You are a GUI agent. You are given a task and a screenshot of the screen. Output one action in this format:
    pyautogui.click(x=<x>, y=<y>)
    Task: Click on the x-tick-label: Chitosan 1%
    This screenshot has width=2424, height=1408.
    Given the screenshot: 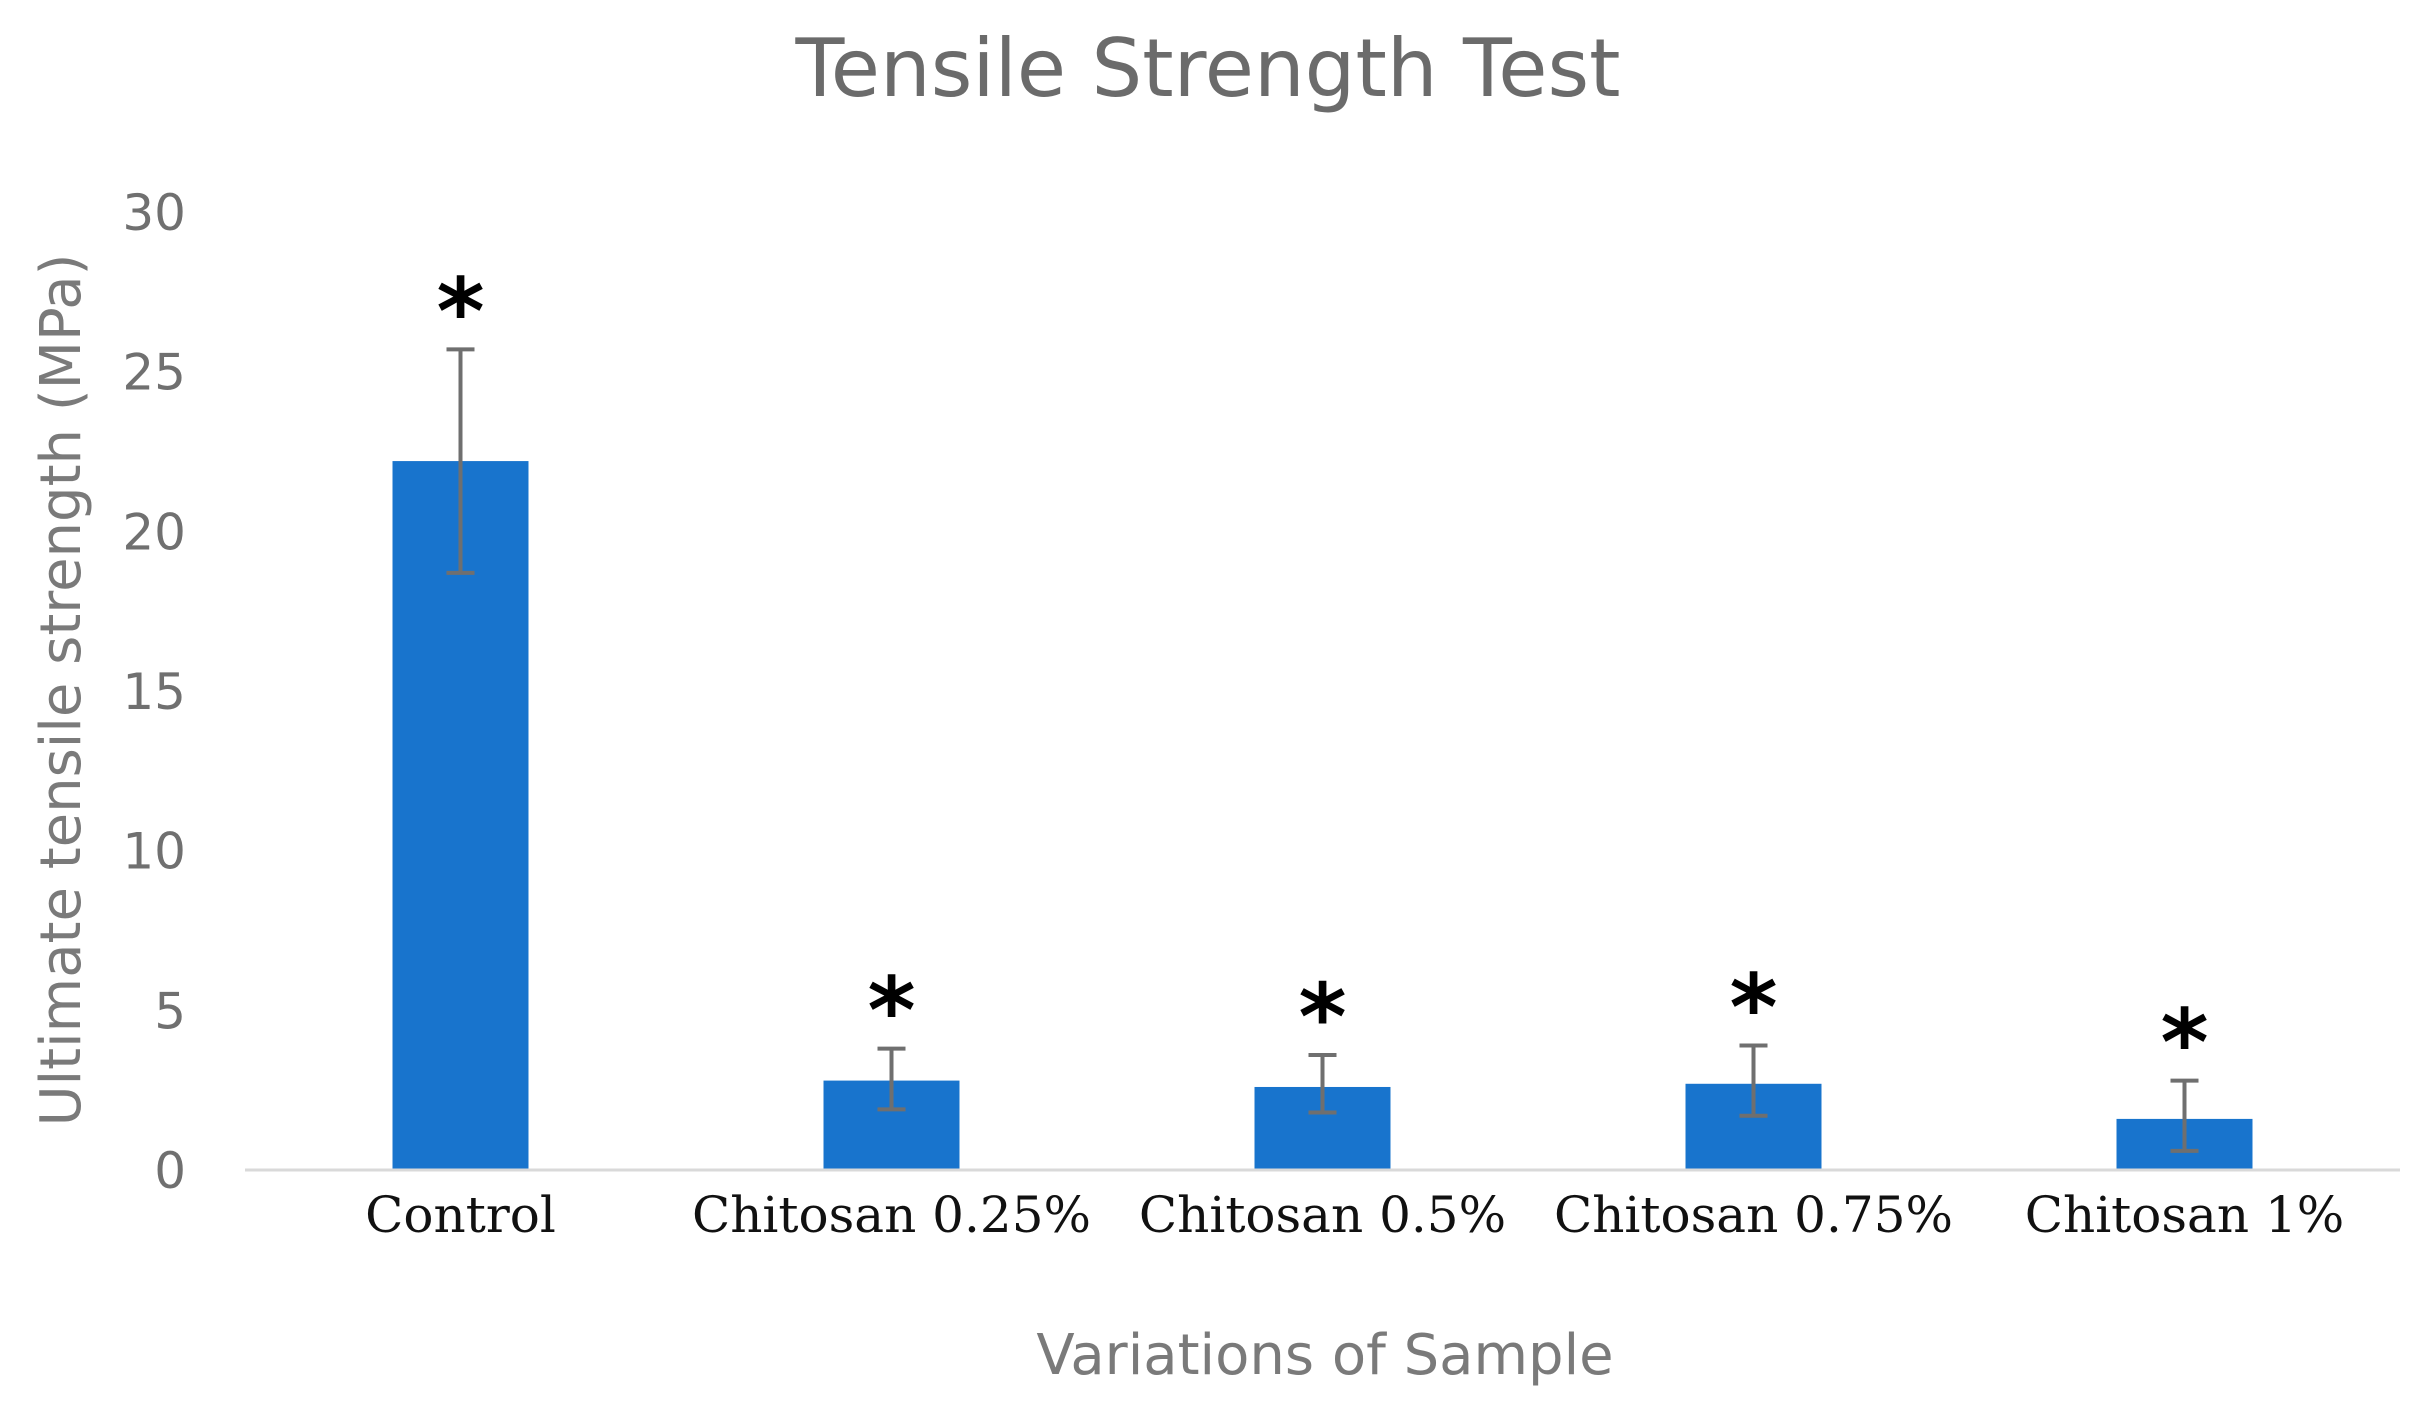 What is the action you would take?
    pyautogui.click(x=2185, y=1215)
    